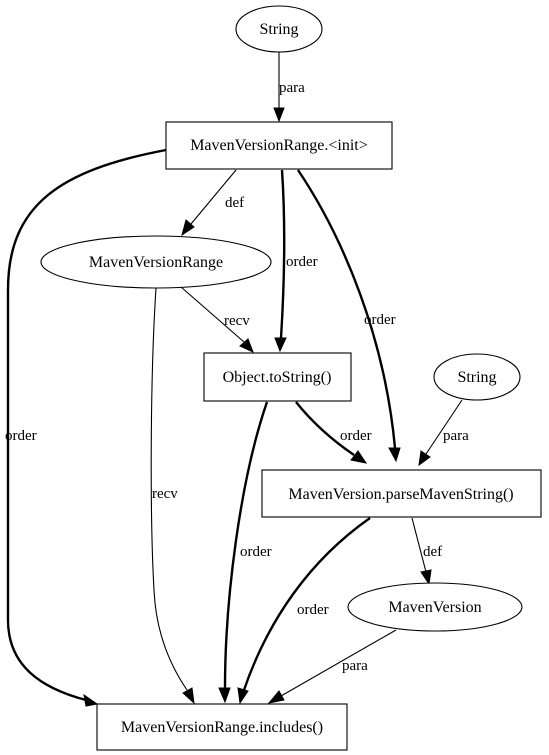 The width and height of the screenshot is (549, 755). What do you see at coordinates (349, 316) in the screenshot?
I see `edge-order-init-to-parse: order` at bounding box center [349, 316].